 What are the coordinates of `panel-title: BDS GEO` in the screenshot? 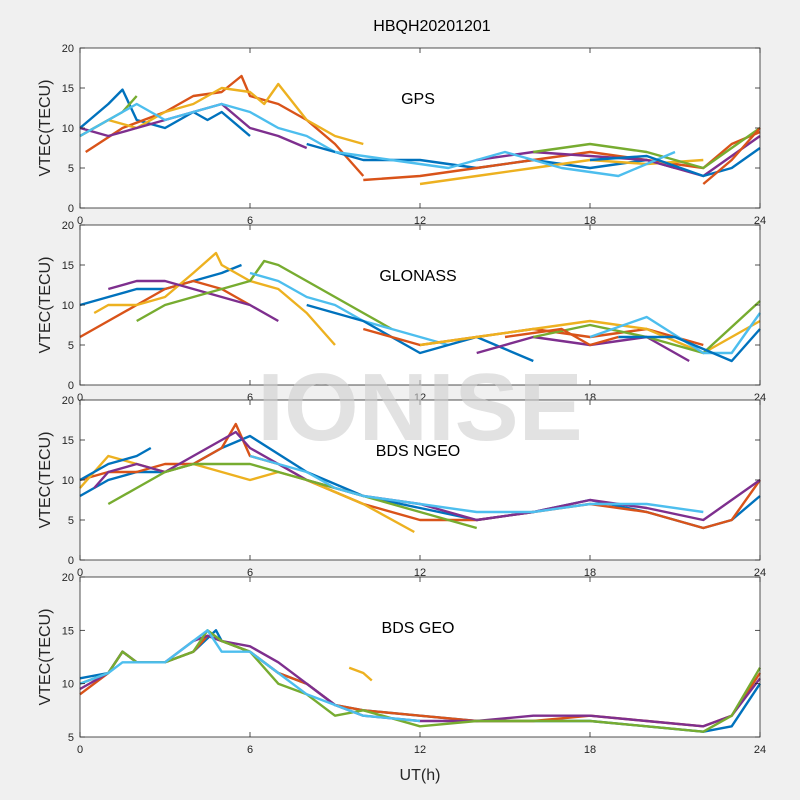 It's located at (418, 628).